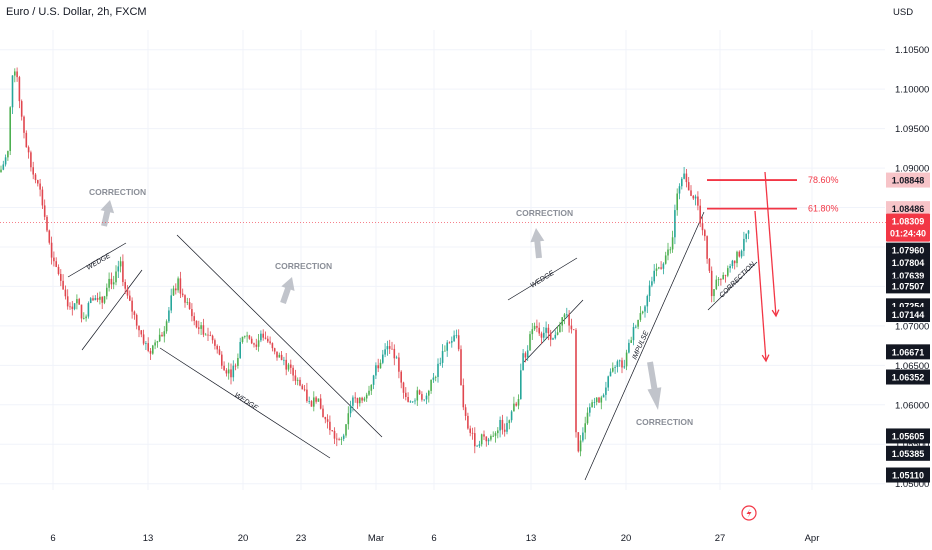 The height and width of the screenshot is (550, 932). I want to click on x-tick-label: 20, so click(243, 538).